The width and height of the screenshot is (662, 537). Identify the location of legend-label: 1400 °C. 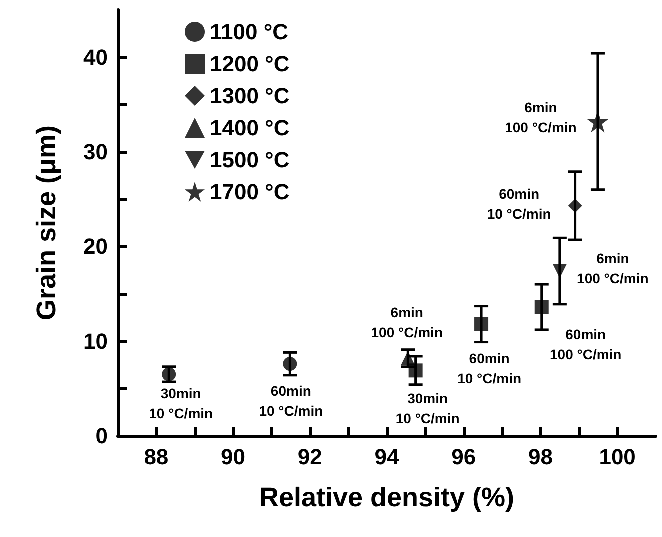
(250, 128).